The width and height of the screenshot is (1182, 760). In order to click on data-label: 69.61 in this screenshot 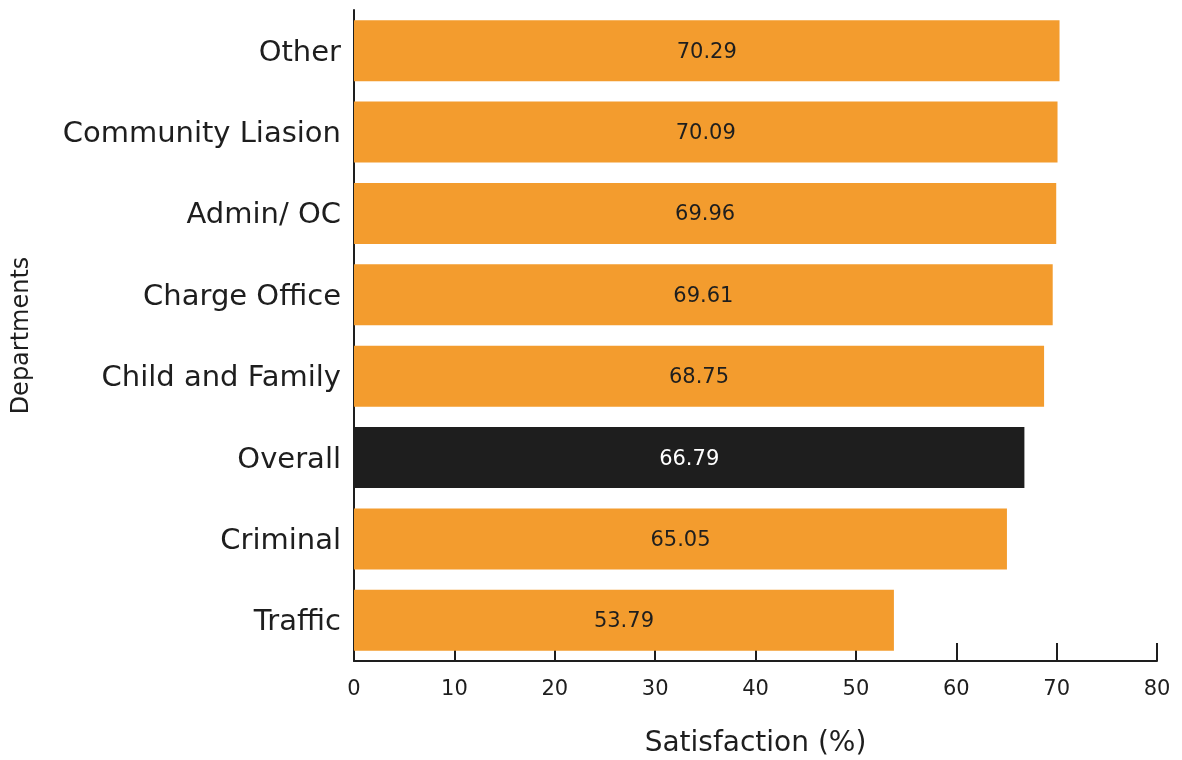, I will do `click(703, 294)`.